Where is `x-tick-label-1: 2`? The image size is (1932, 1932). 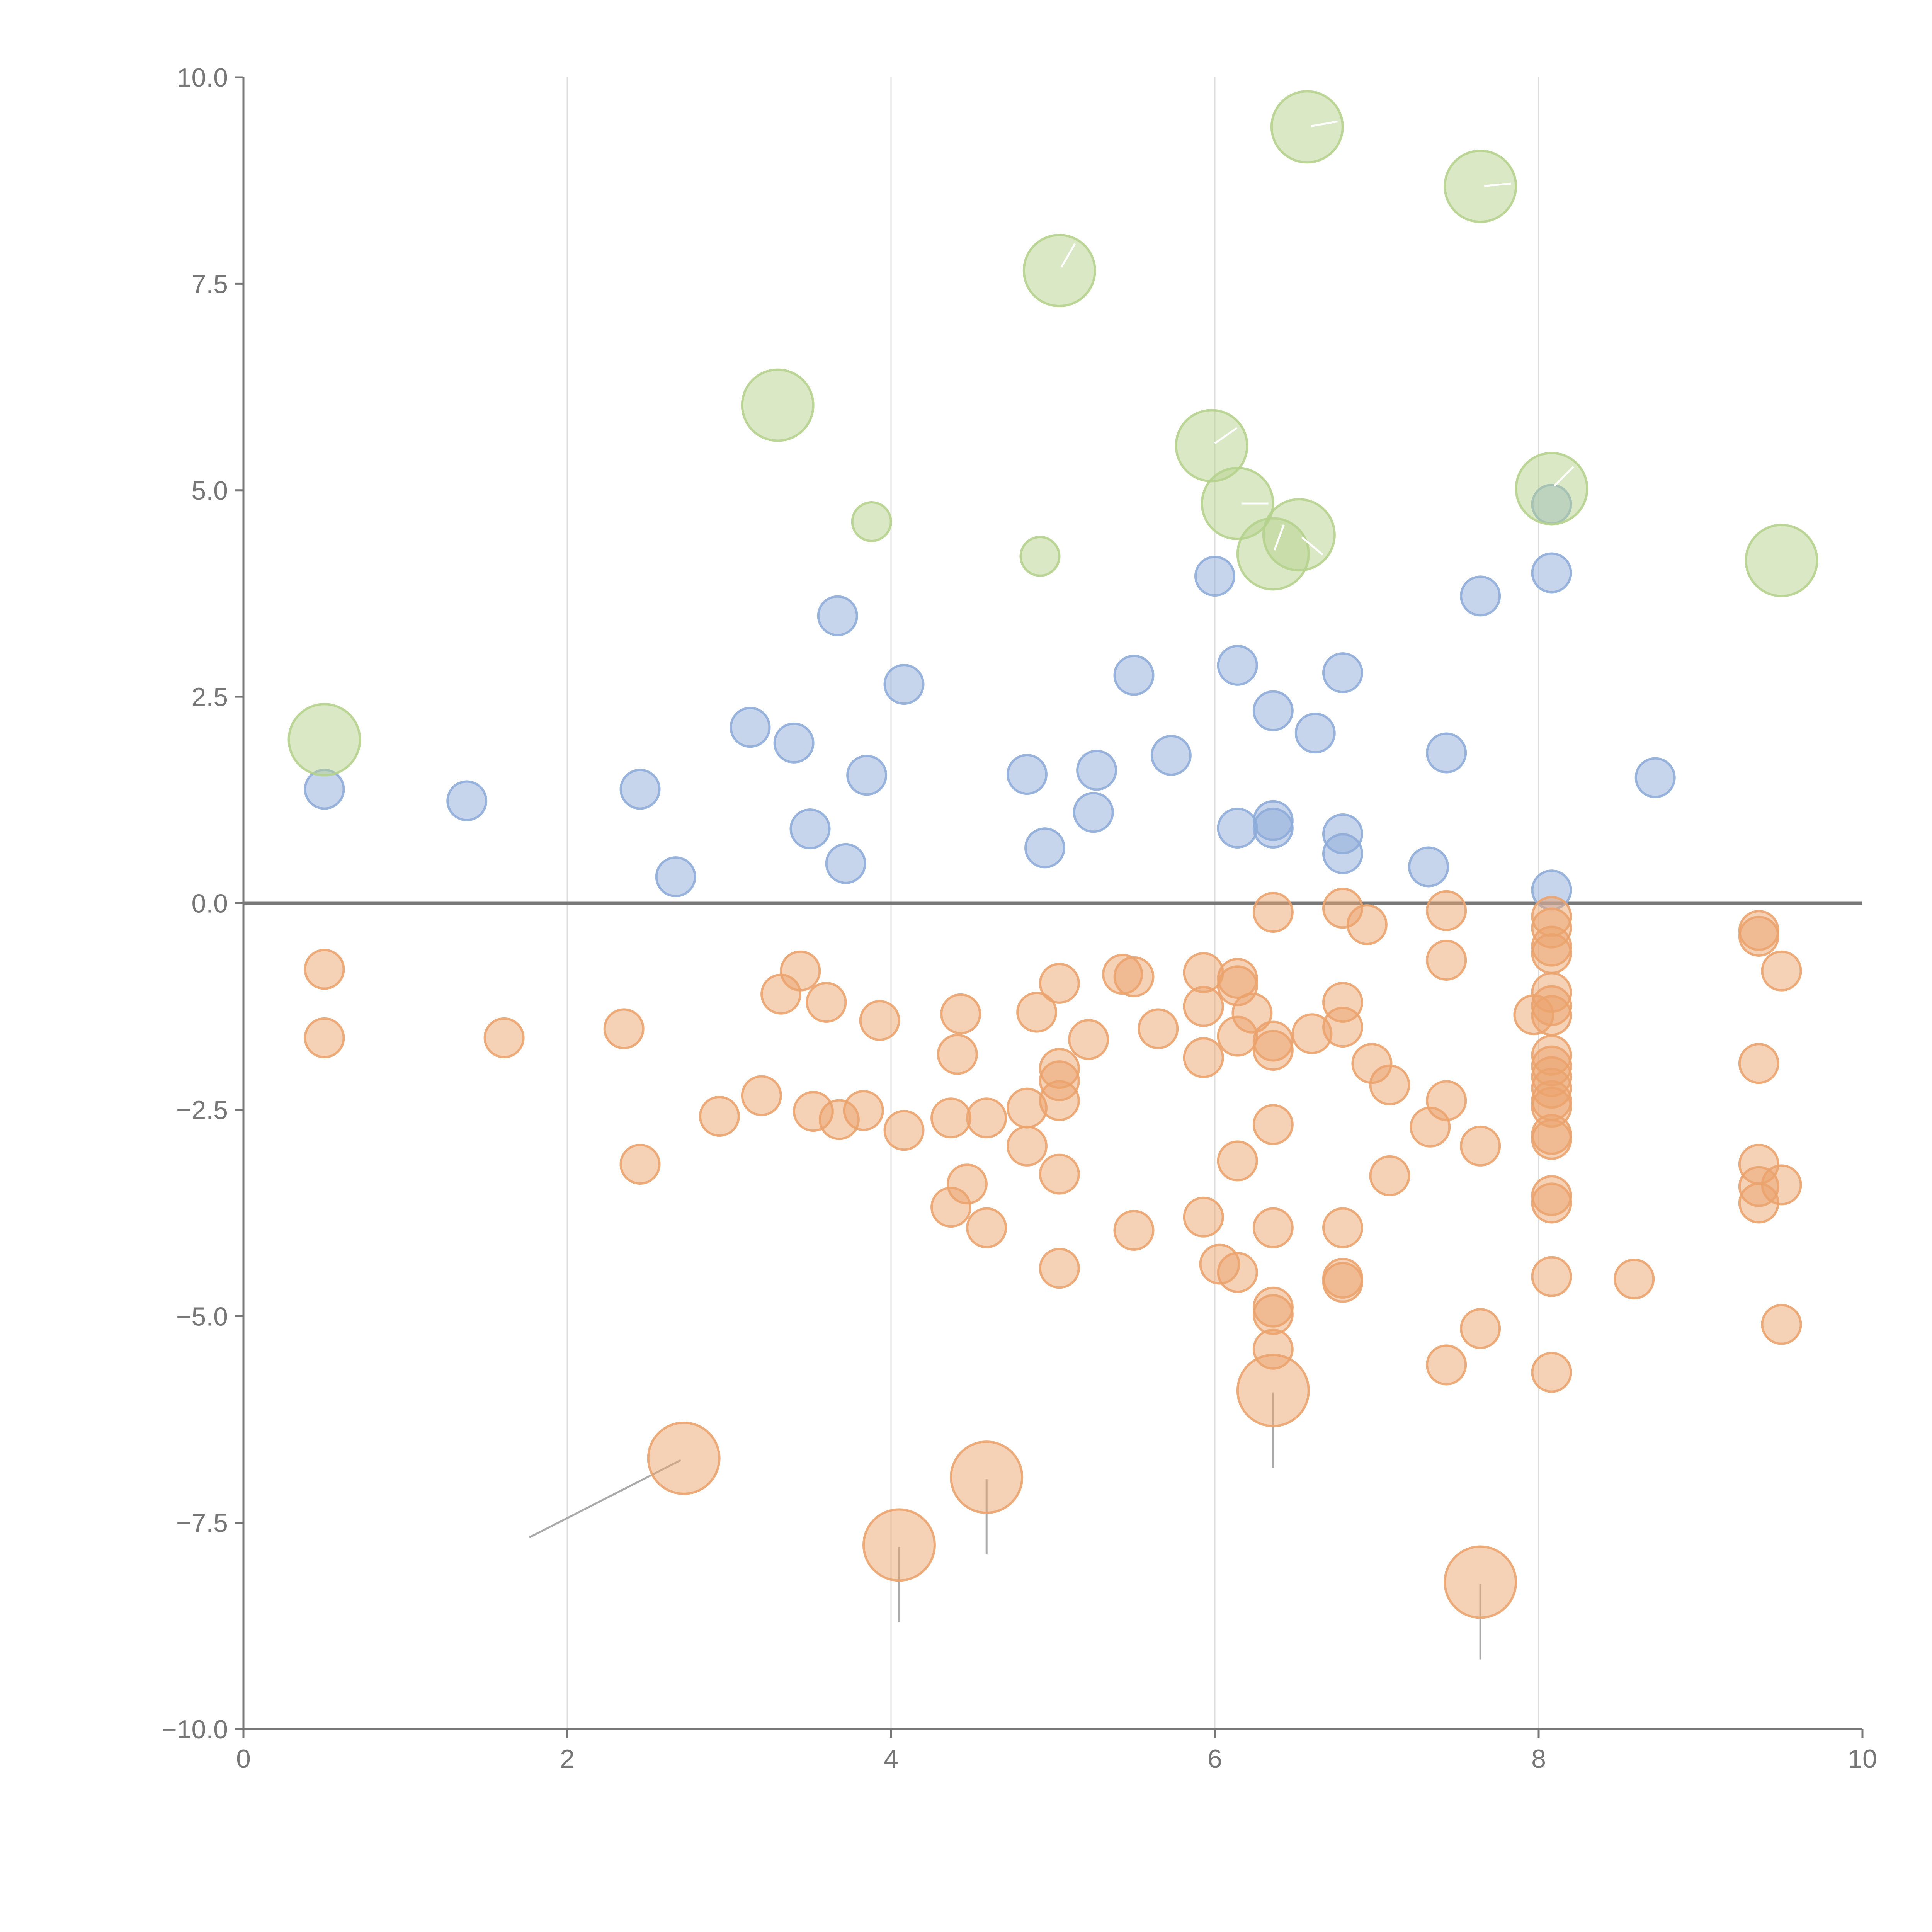 x-tick-label-1: 2 is located at coordinates (567, 1759).